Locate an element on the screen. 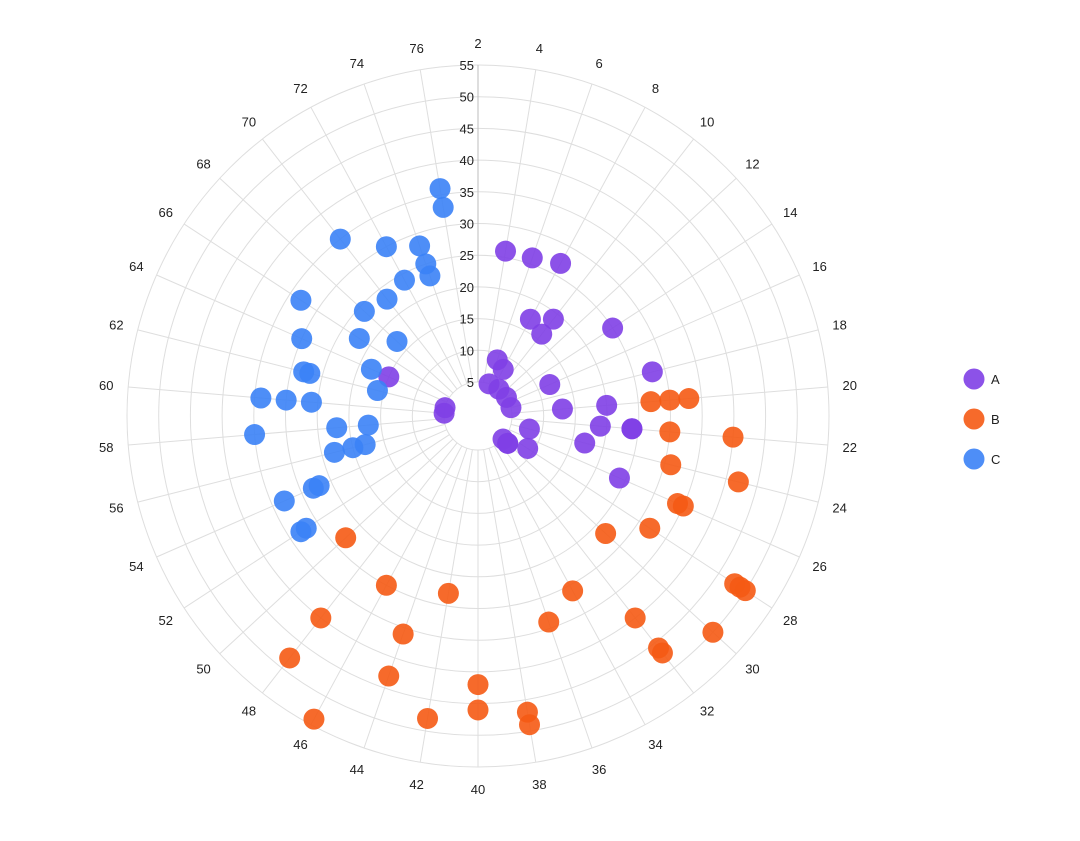 This screenshot has height=841, width=1080. angular-tick-label: 52 is located at coordinates (166, 620).